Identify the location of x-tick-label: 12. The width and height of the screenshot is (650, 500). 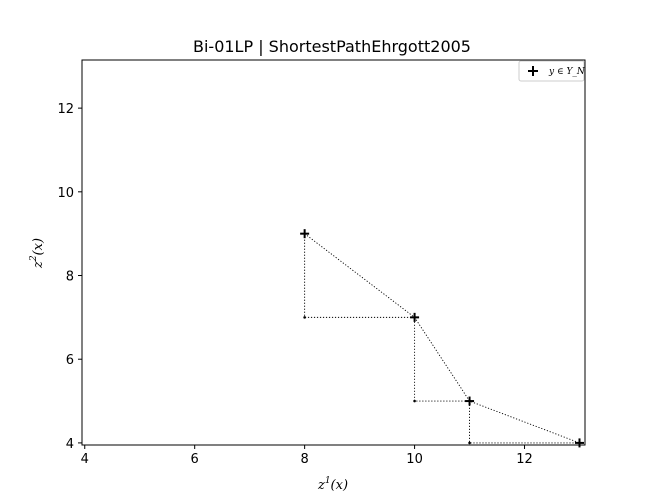
(524, 459).